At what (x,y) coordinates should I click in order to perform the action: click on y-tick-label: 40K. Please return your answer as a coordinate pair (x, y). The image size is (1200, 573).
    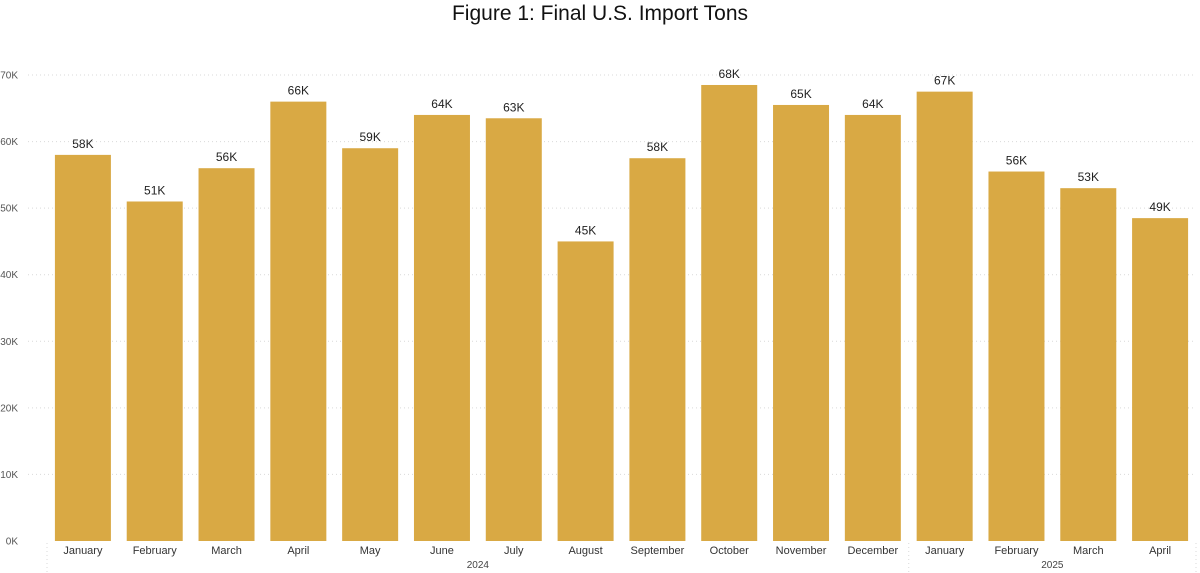
    Looking at the image, I should click on (9, 275).